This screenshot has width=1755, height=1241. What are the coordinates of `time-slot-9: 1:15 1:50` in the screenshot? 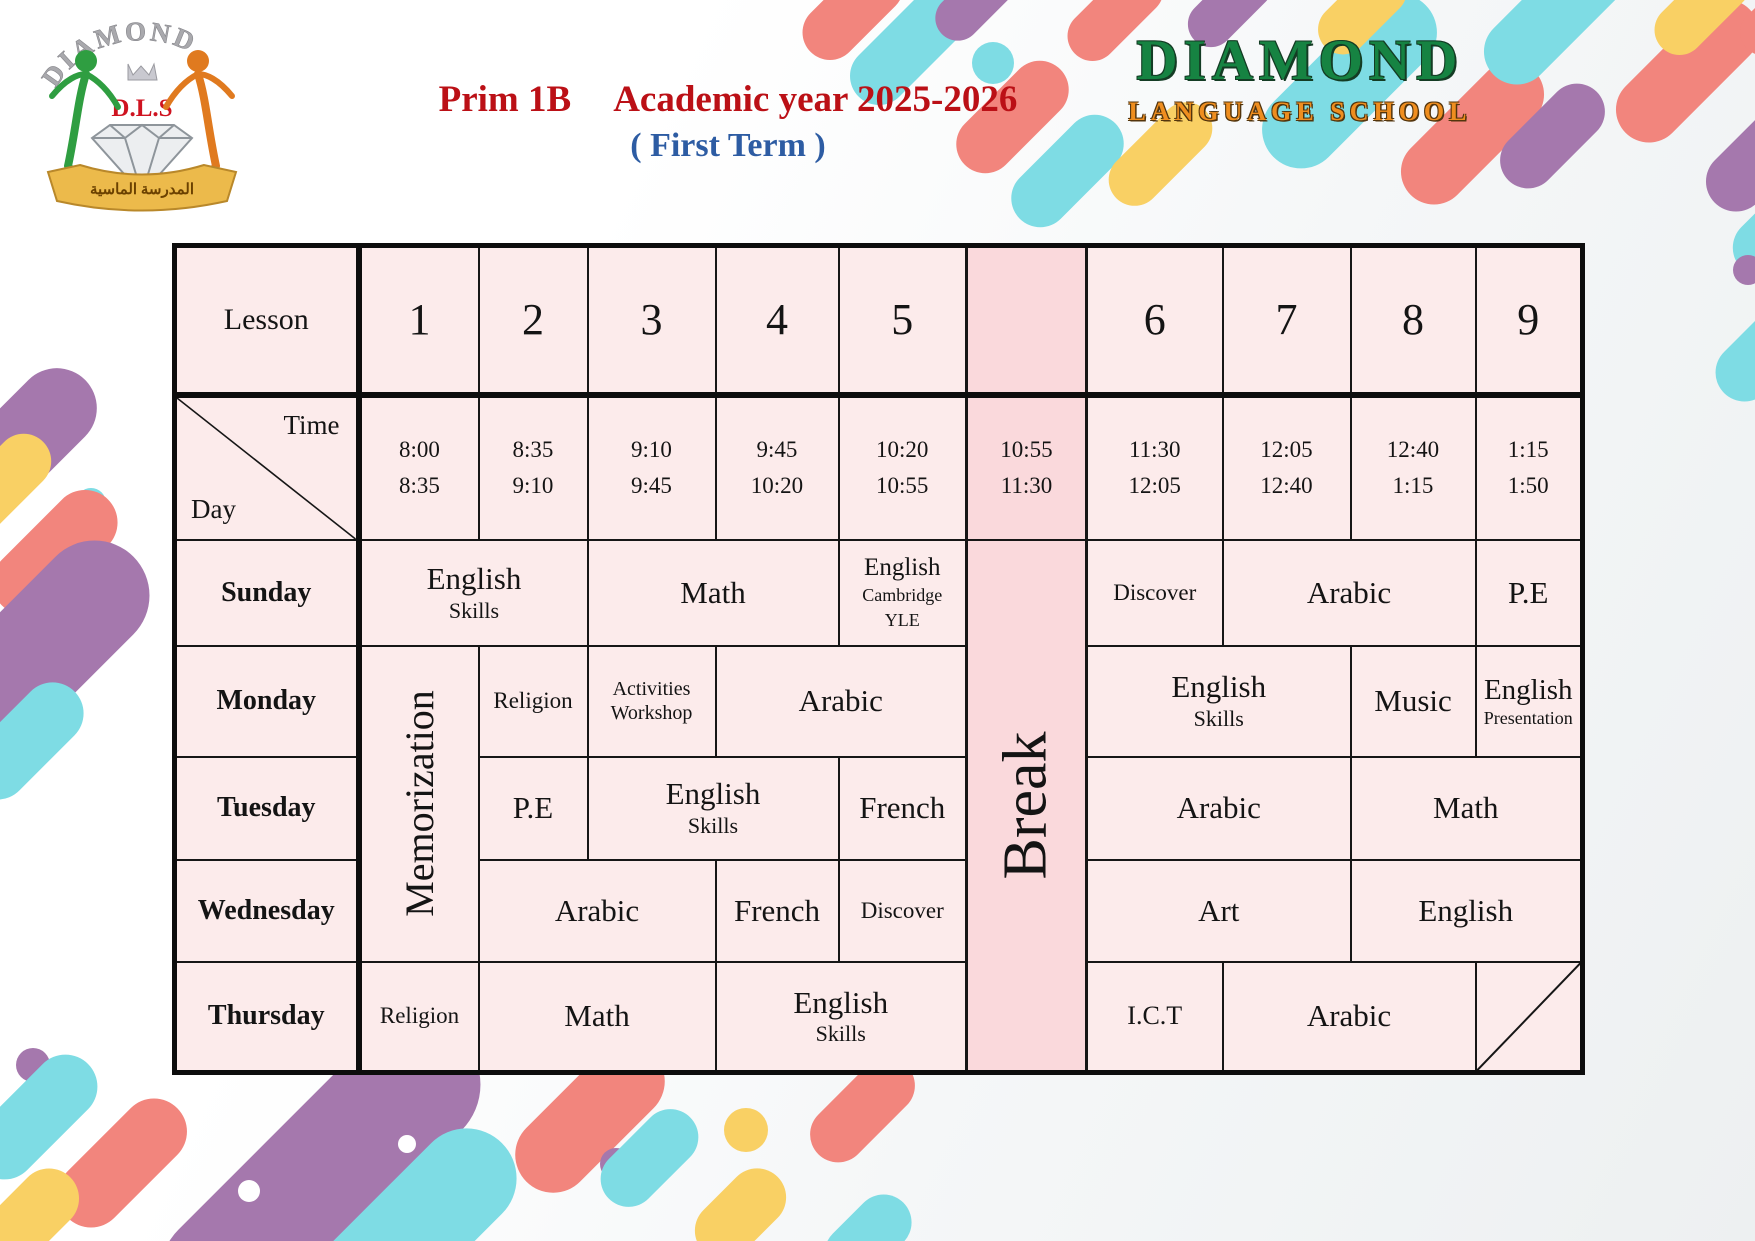 It's located at (1529, 467).